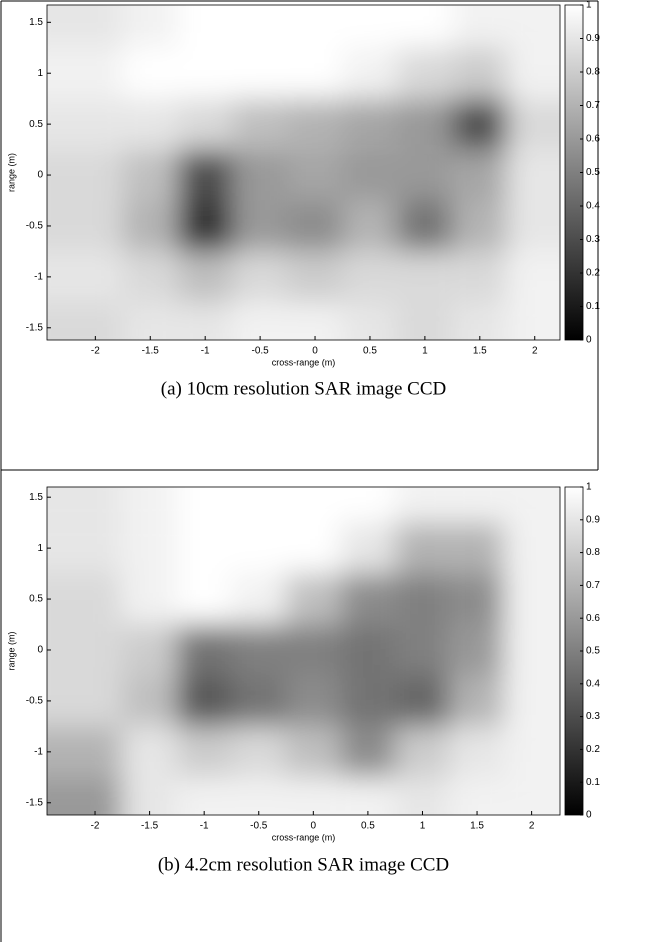 The height and width of the screenshot is (942, 649). I want to click on x-tick-label: 0.5, so click(370, 351).